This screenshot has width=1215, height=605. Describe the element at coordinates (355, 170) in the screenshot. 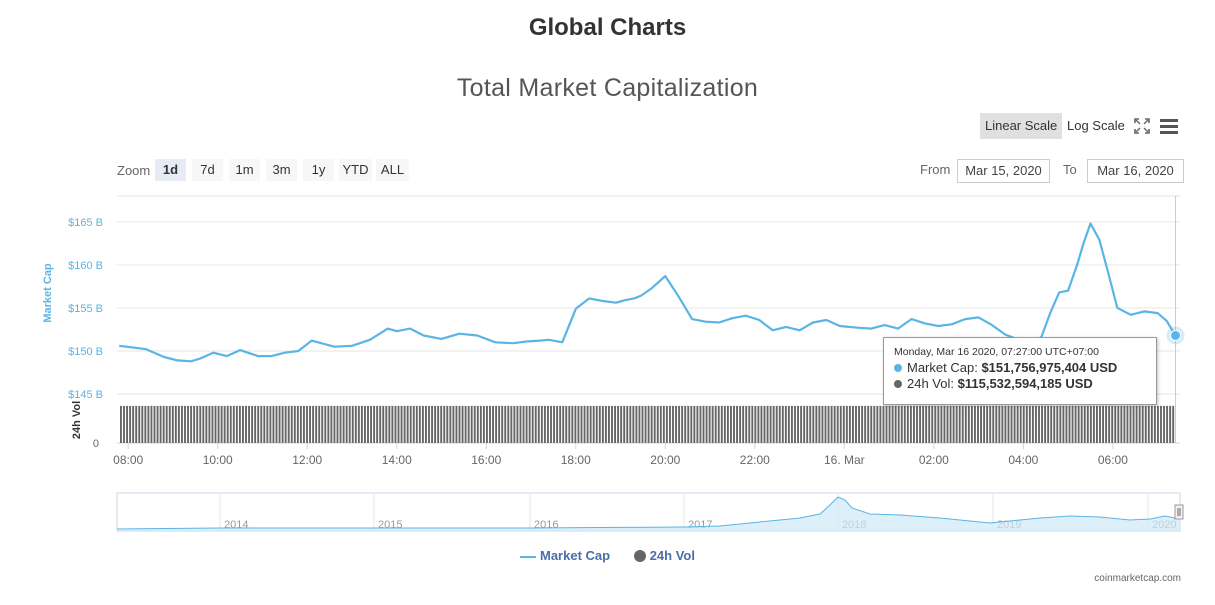

I see `zoom-ytd-button: YTD` at that location.